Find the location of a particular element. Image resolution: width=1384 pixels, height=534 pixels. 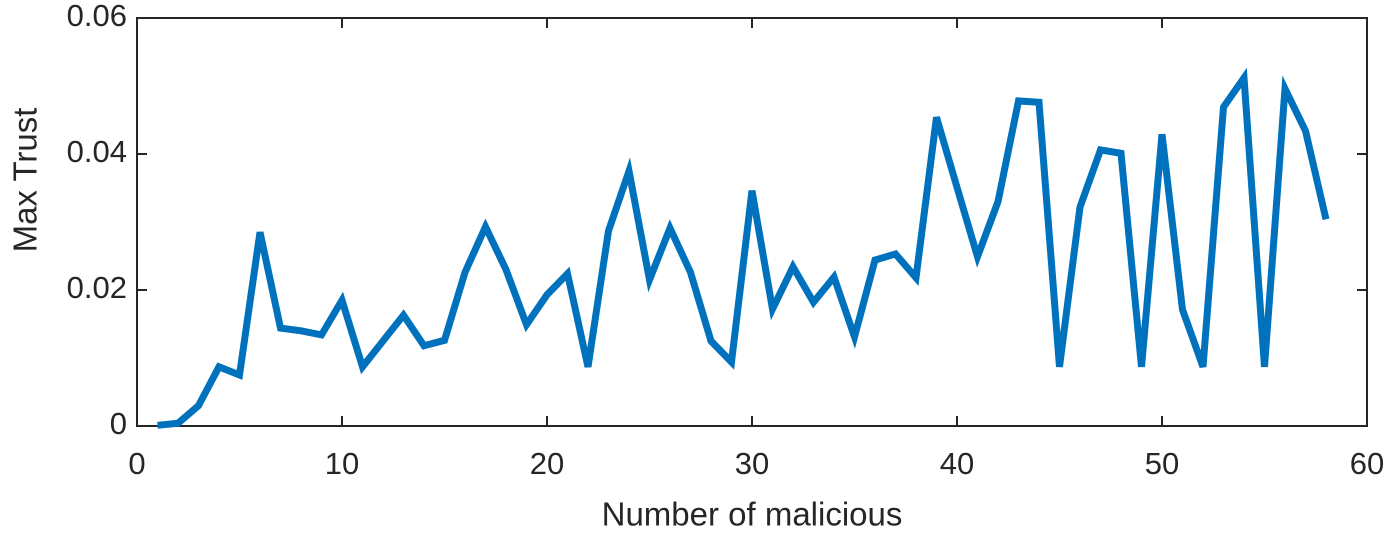

x-tick-label: 0 is located at coordinates (136, 463).